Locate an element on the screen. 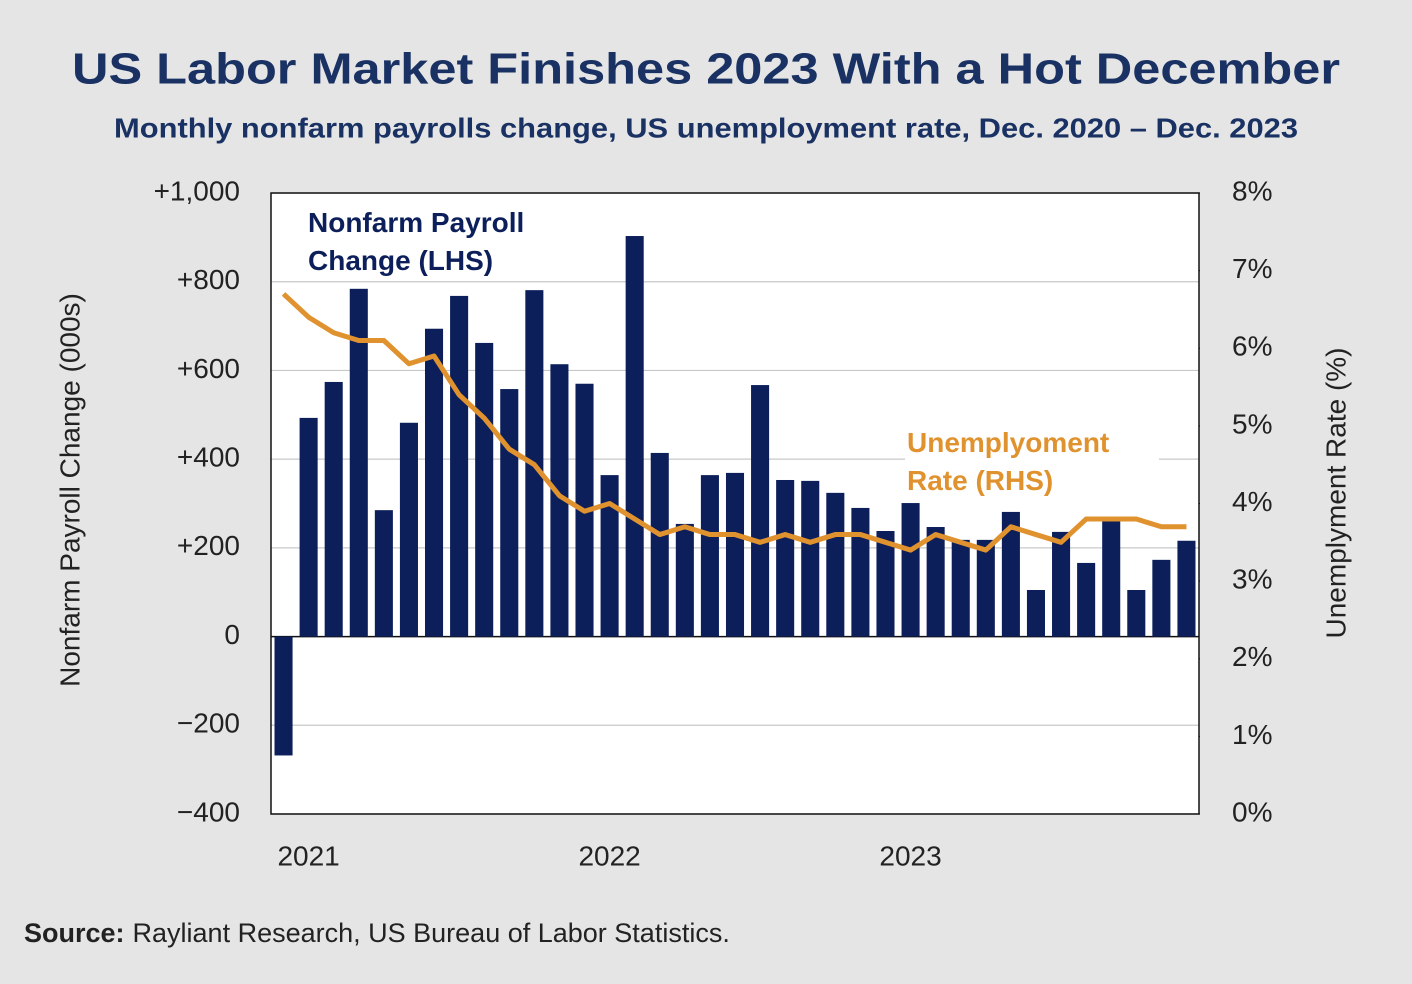 The width and height of the screenshot is (1412, 984). line-series-label: Unemplyoment Rate (RHS) is located at coordinates (1032, 462).